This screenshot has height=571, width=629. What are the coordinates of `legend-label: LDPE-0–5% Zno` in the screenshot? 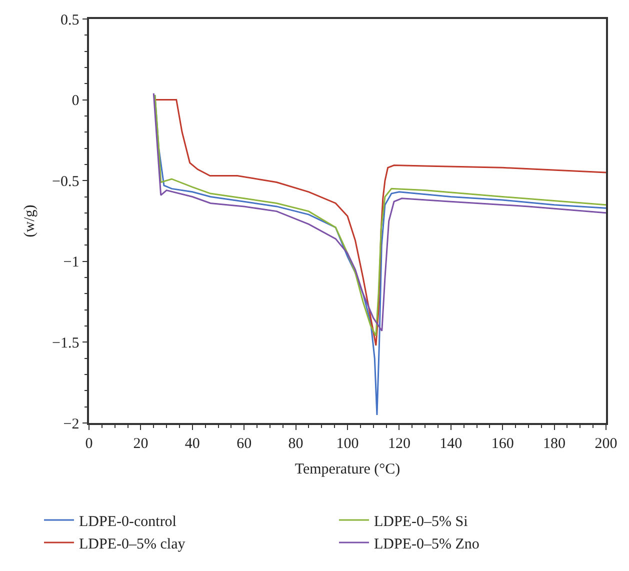 It's located at (427, 544).